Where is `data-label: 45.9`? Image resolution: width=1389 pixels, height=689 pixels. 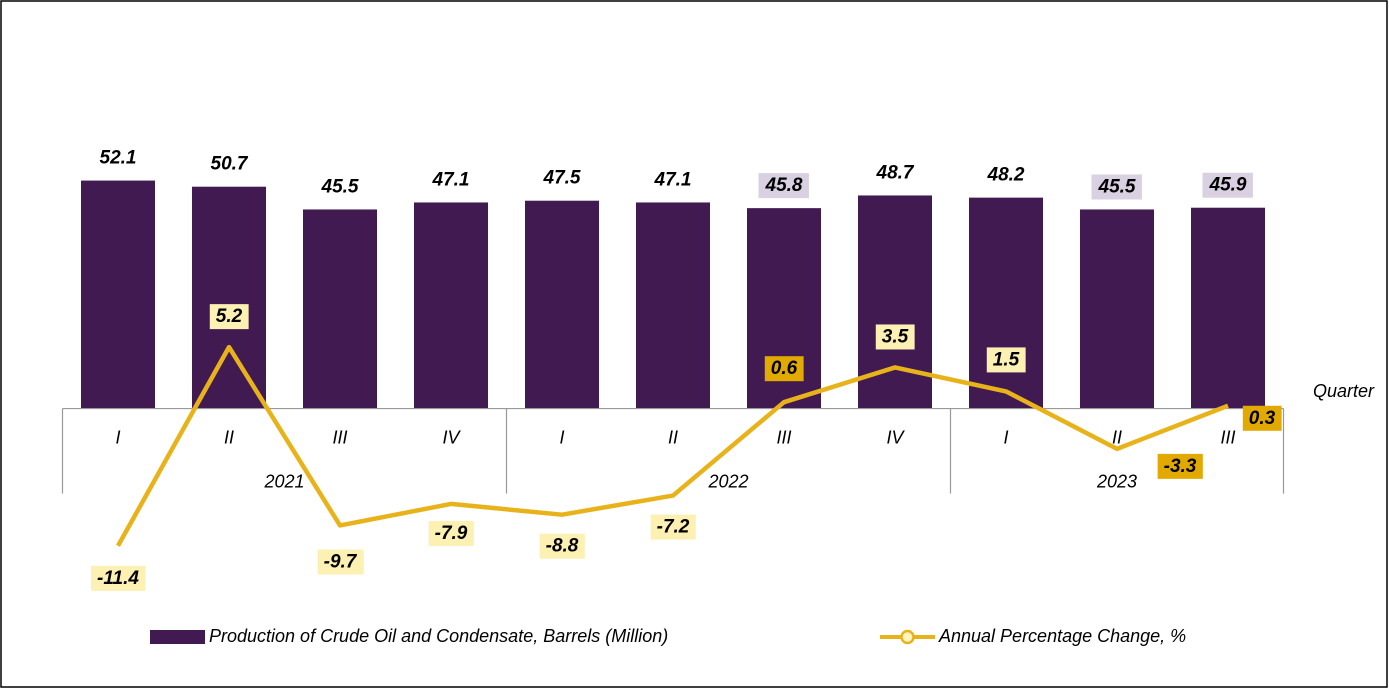 data-label: 45.9 is located at coordinates (1228, 185).